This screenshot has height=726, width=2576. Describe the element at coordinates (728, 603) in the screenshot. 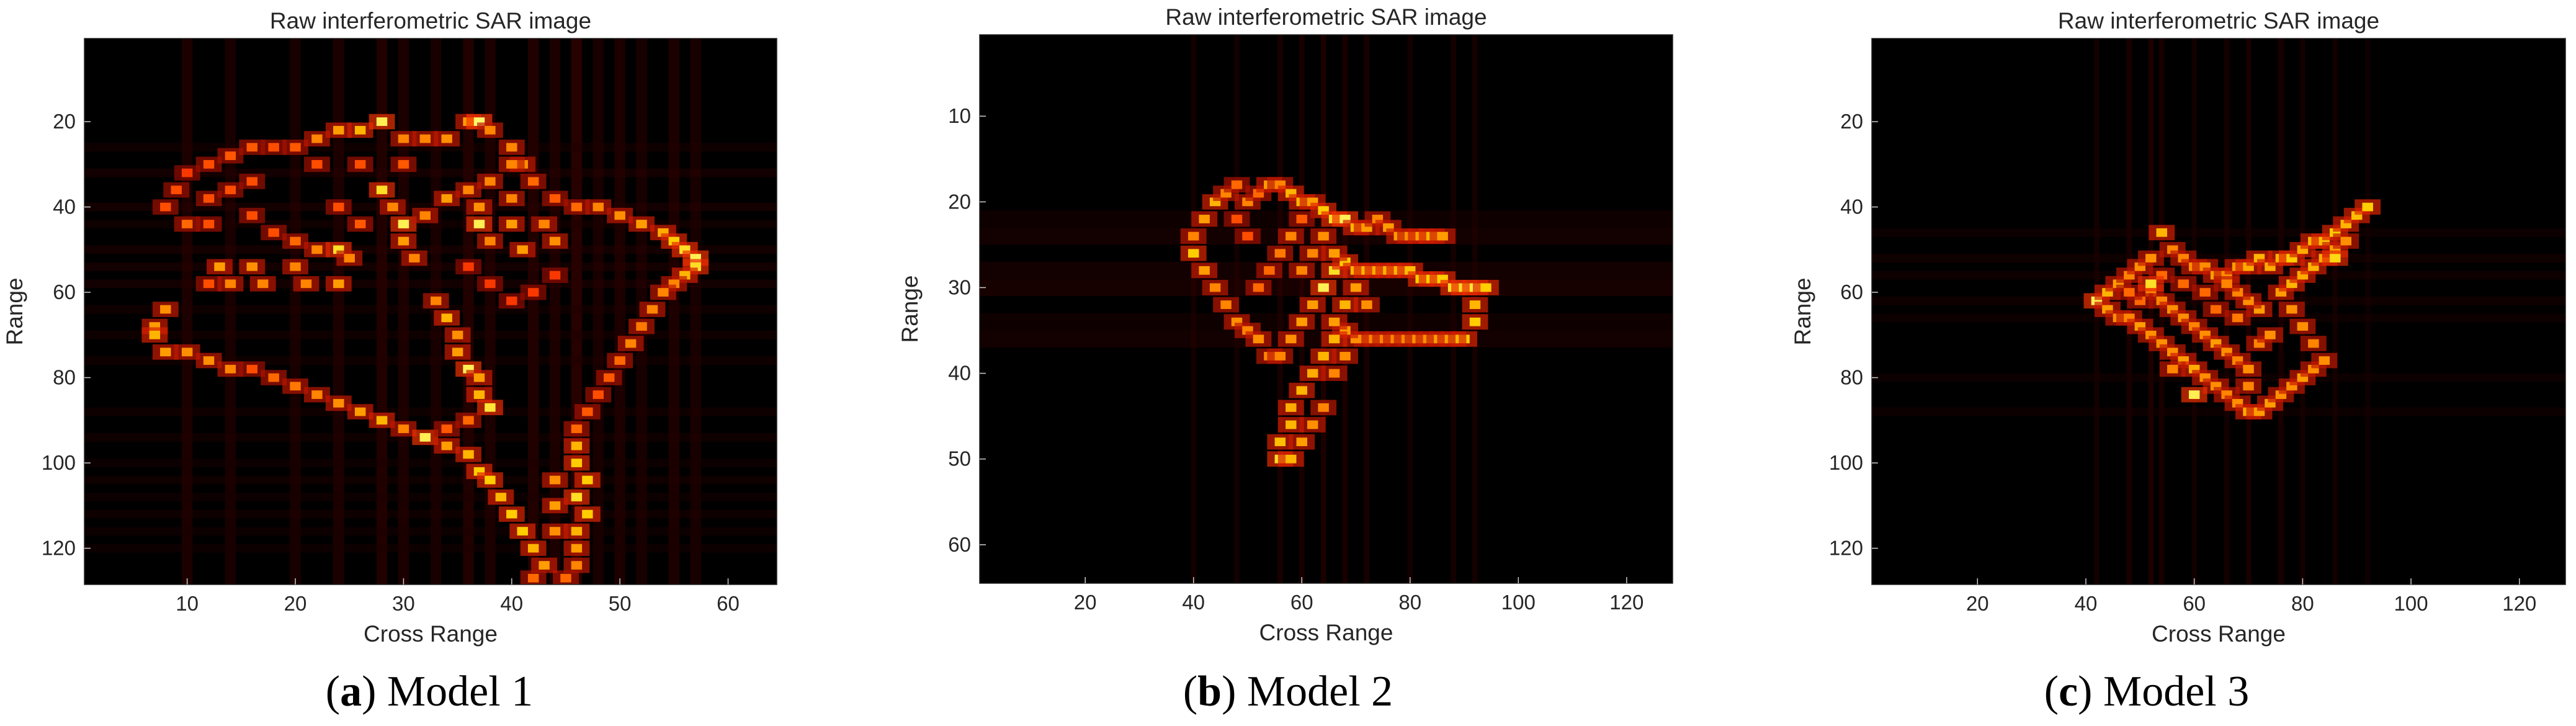

I see `x-tick-label: 60` at that location.